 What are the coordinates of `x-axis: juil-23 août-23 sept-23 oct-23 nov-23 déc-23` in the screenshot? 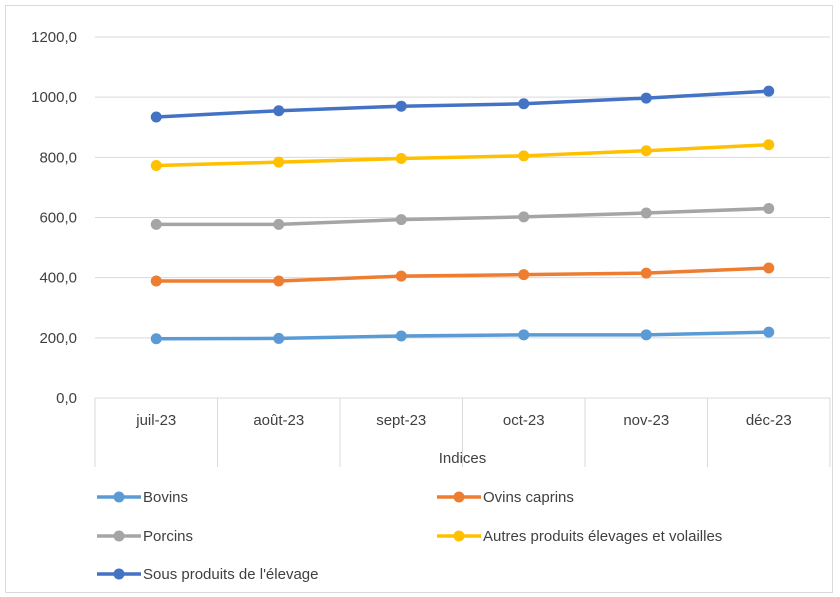 It's located at (462, 432).